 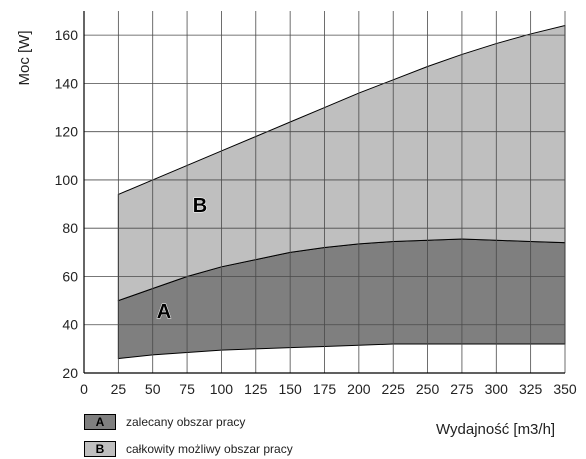 I want to click on x-tick-label-225: 225, so click(x=394, y=389).